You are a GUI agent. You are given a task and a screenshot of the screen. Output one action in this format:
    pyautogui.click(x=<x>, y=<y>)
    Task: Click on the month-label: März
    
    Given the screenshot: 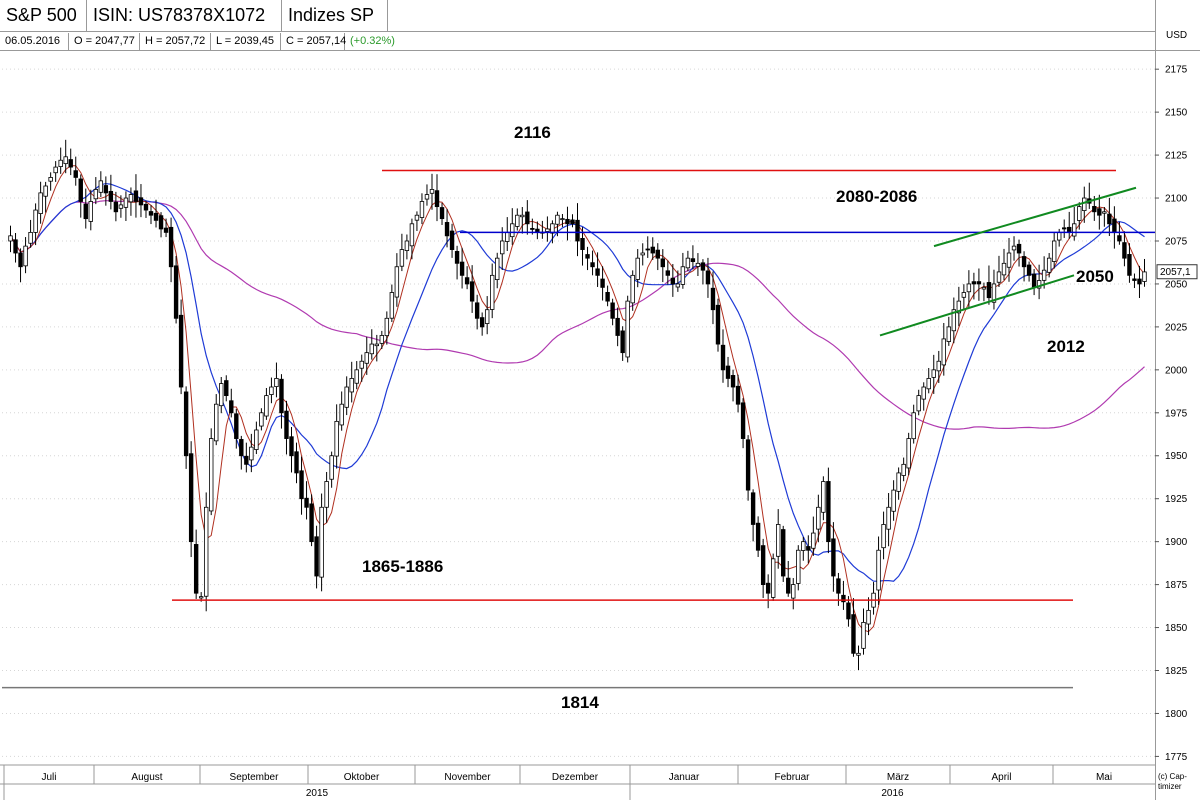 What is the action you would take?
    pyautogui.click(x=898, y=777)
    